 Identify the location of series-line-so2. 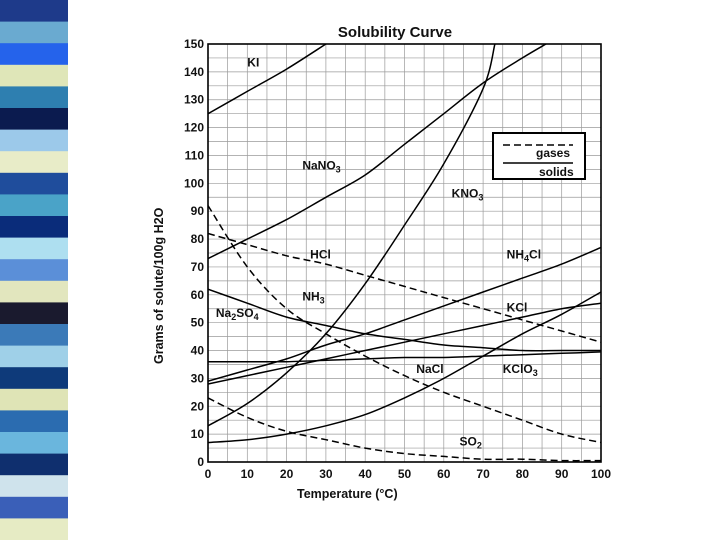
(404, 429).